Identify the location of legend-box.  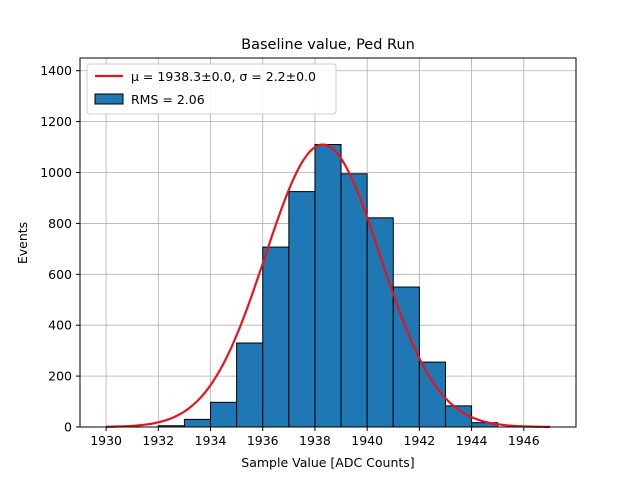
(211, 89).